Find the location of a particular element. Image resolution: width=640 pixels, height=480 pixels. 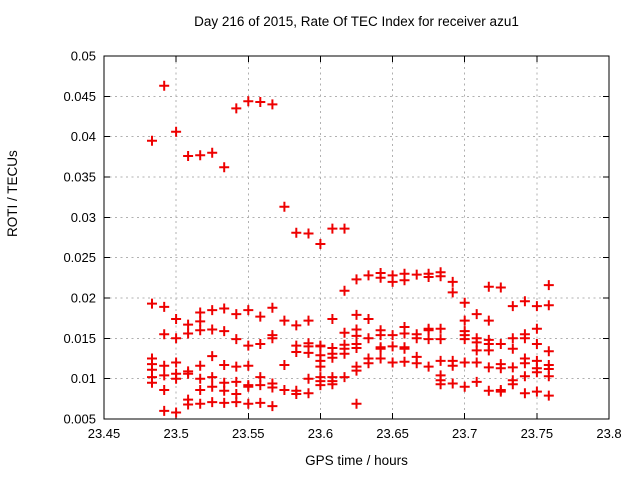

x-tick-label: 23.6 is located at coordinates (320, 433).